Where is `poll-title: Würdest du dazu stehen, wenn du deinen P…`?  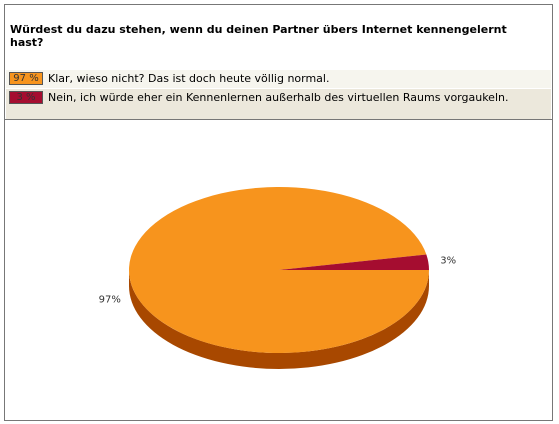 poll-title: Würdest du dazu stehen, wenn du deinen P… is located at coordinates (258, 36).